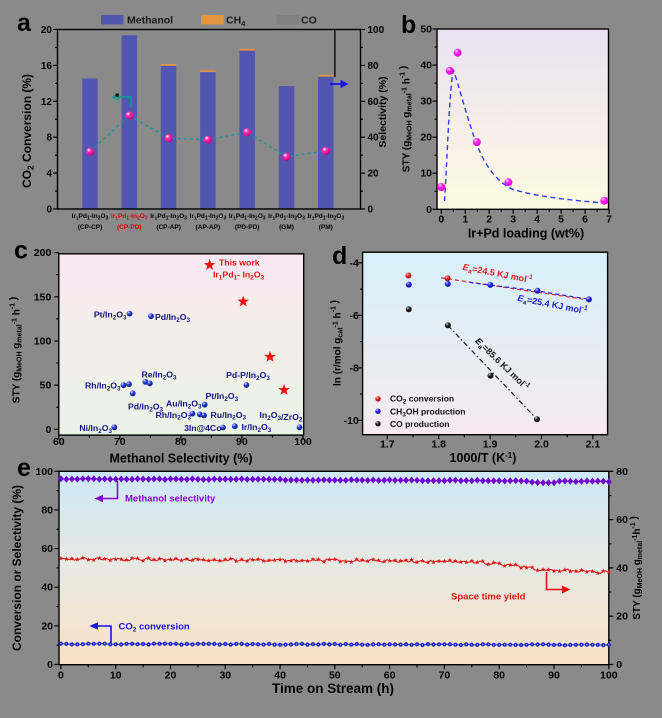 Image resolution: width=662 pixels, height=718 pixels. Describe the element at coordinates (24, 23) in the screenshot. I see `svg-text: a` at that location.